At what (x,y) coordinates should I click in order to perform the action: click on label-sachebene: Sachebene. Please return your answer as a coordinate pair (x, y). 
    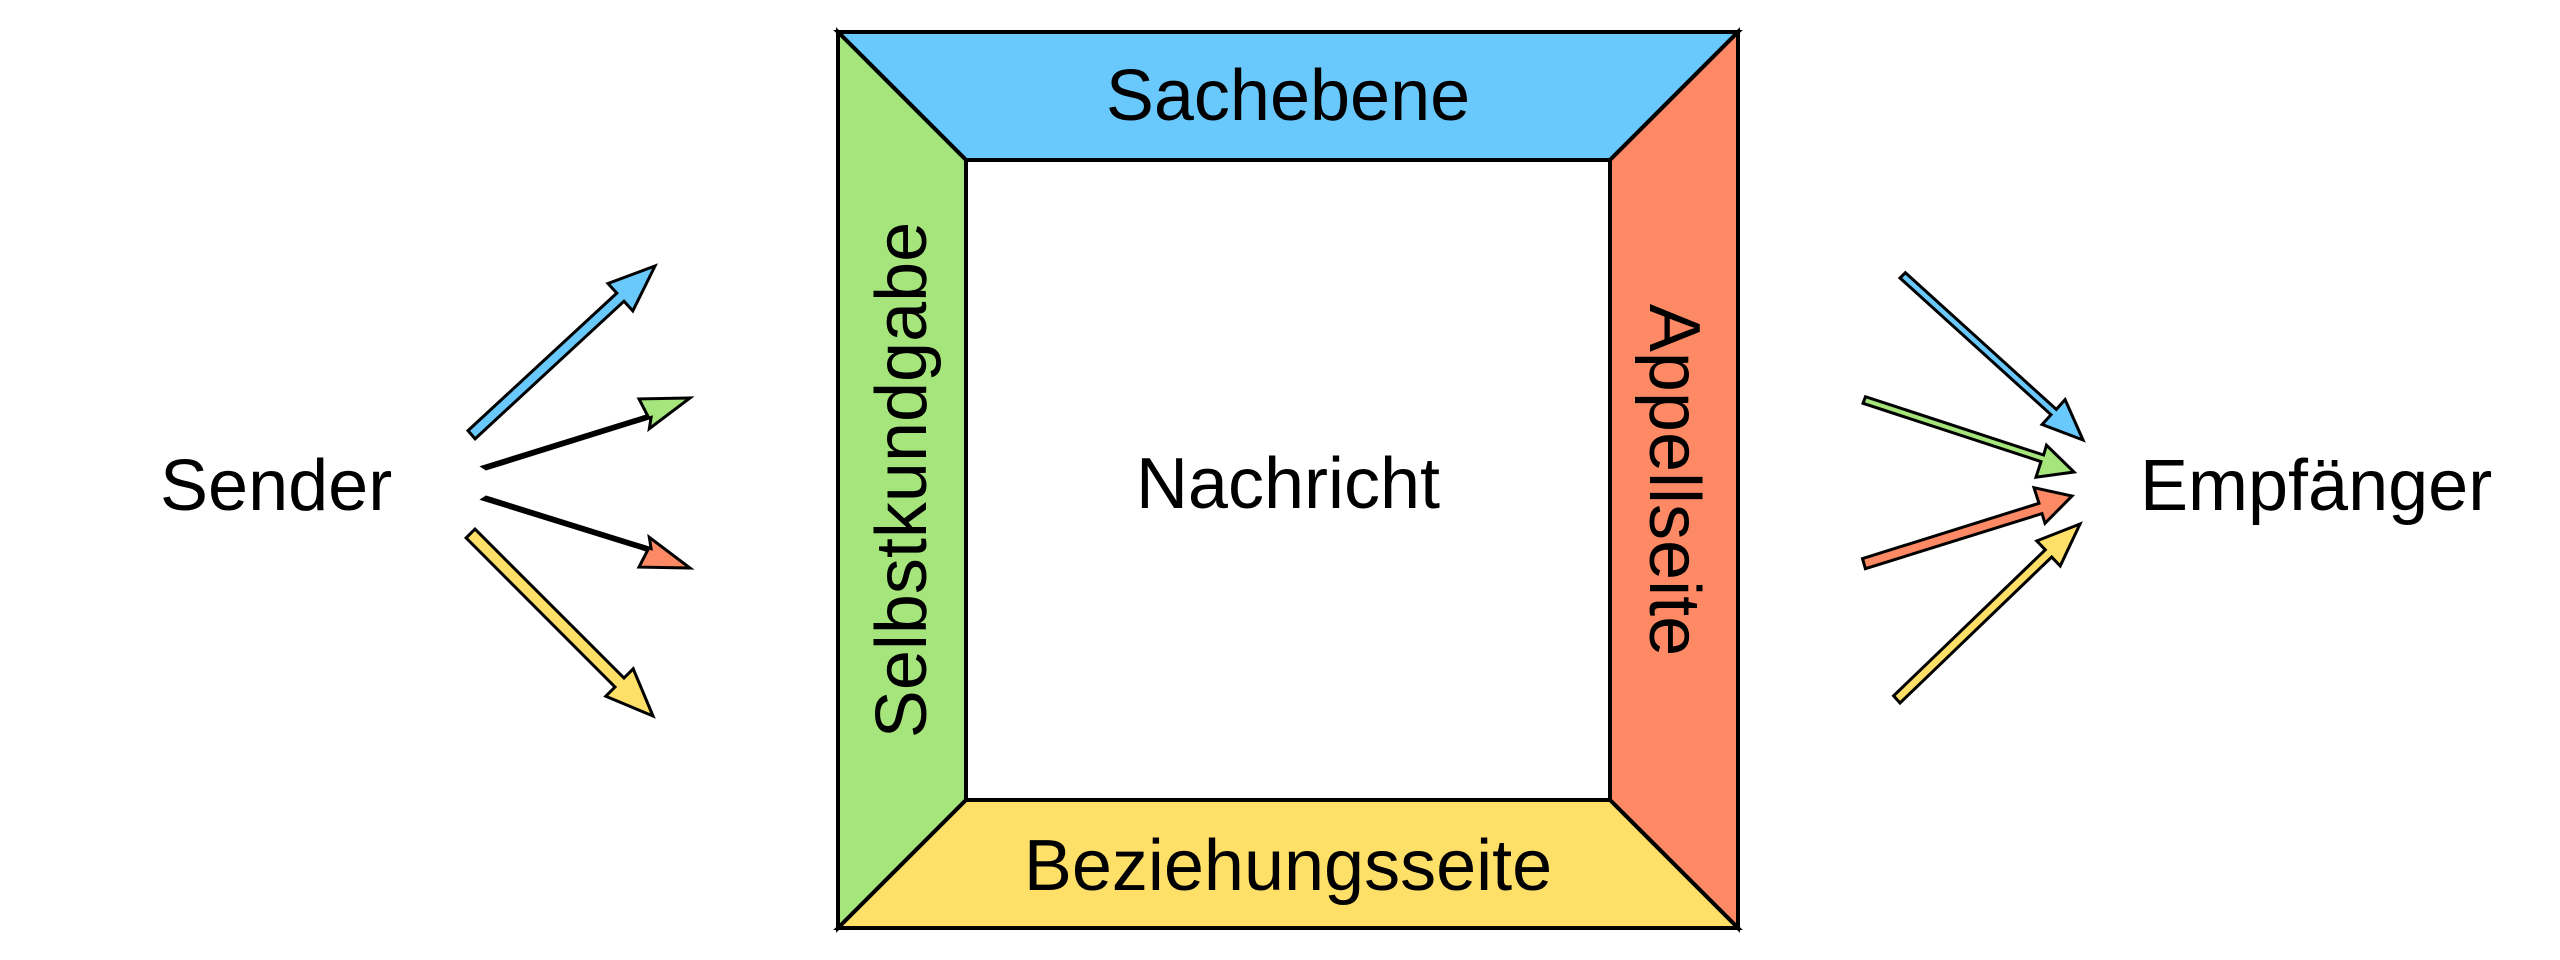
    Looking at the image, I should click on (1288, 96).